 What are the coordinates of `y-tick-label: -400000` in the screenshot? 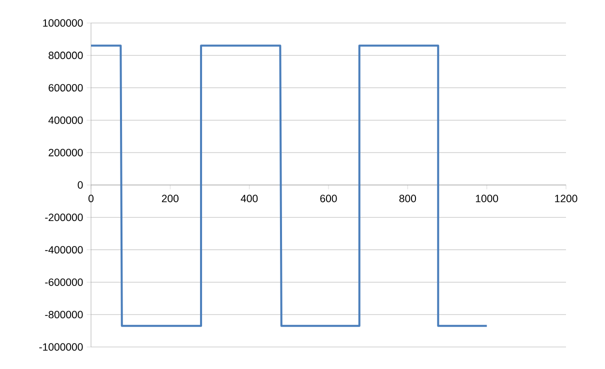 It's located at (64, 250).